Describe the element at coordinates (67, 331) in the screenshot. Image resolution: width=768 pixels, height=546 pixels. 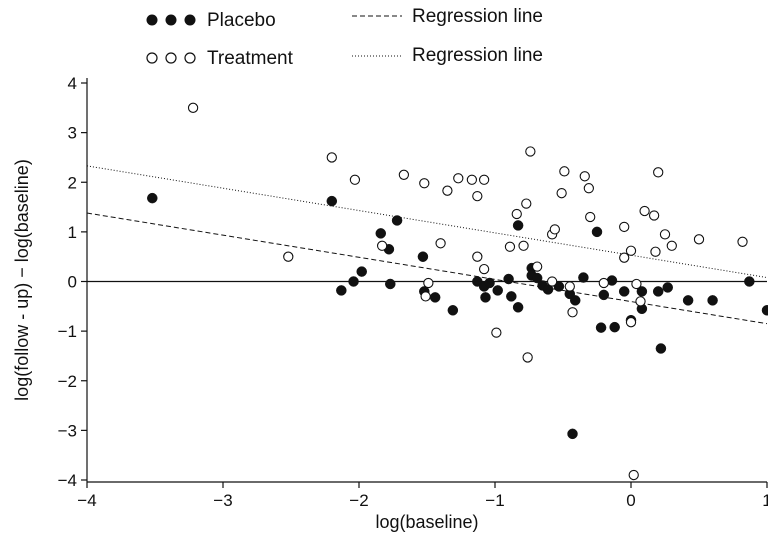
I see `y-tick-label: −1` at that location.